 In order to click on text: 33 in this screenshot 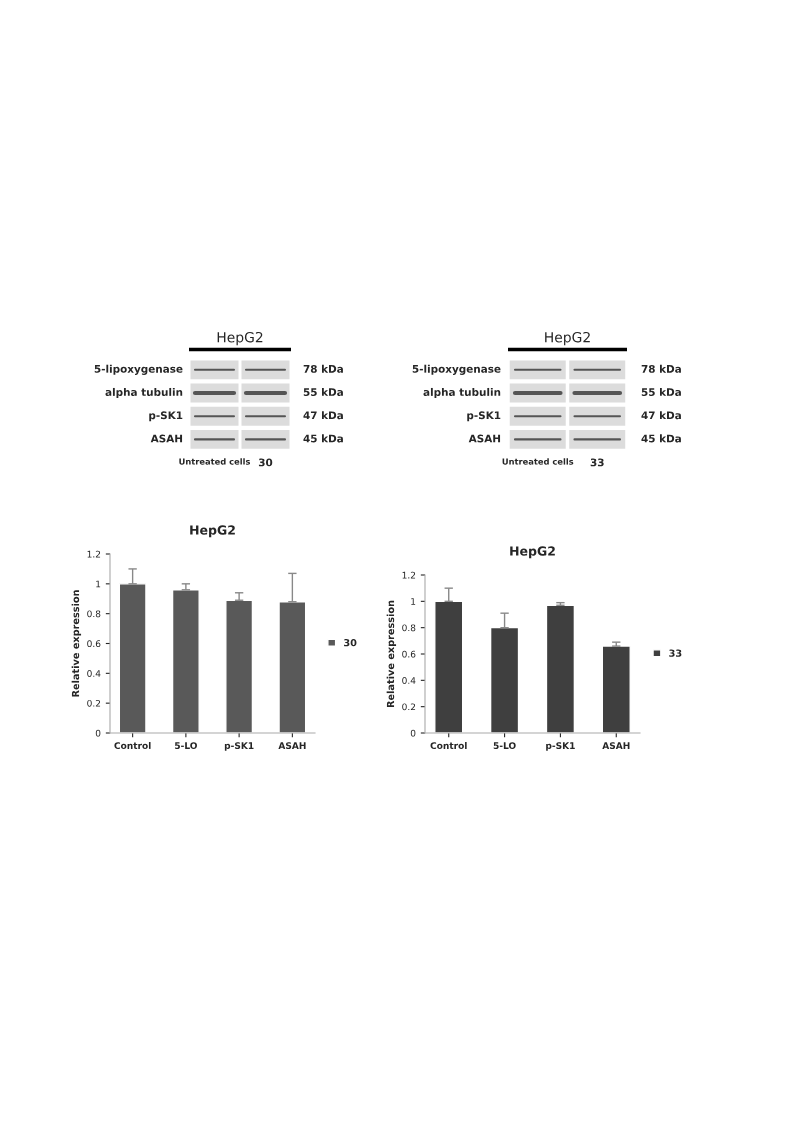, I will do `click(597, 462)`.